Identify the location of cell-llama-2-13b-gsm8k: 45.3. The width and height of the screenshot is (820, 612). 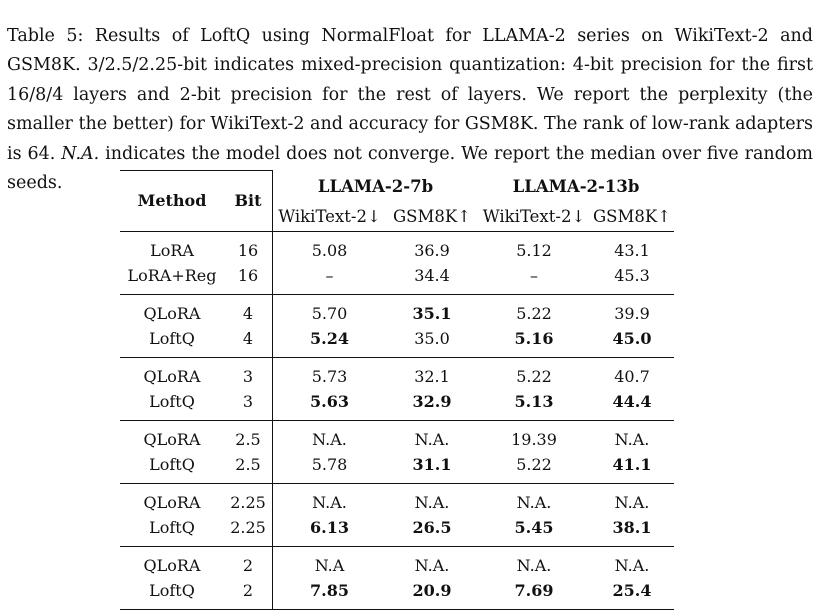
(632, 275).